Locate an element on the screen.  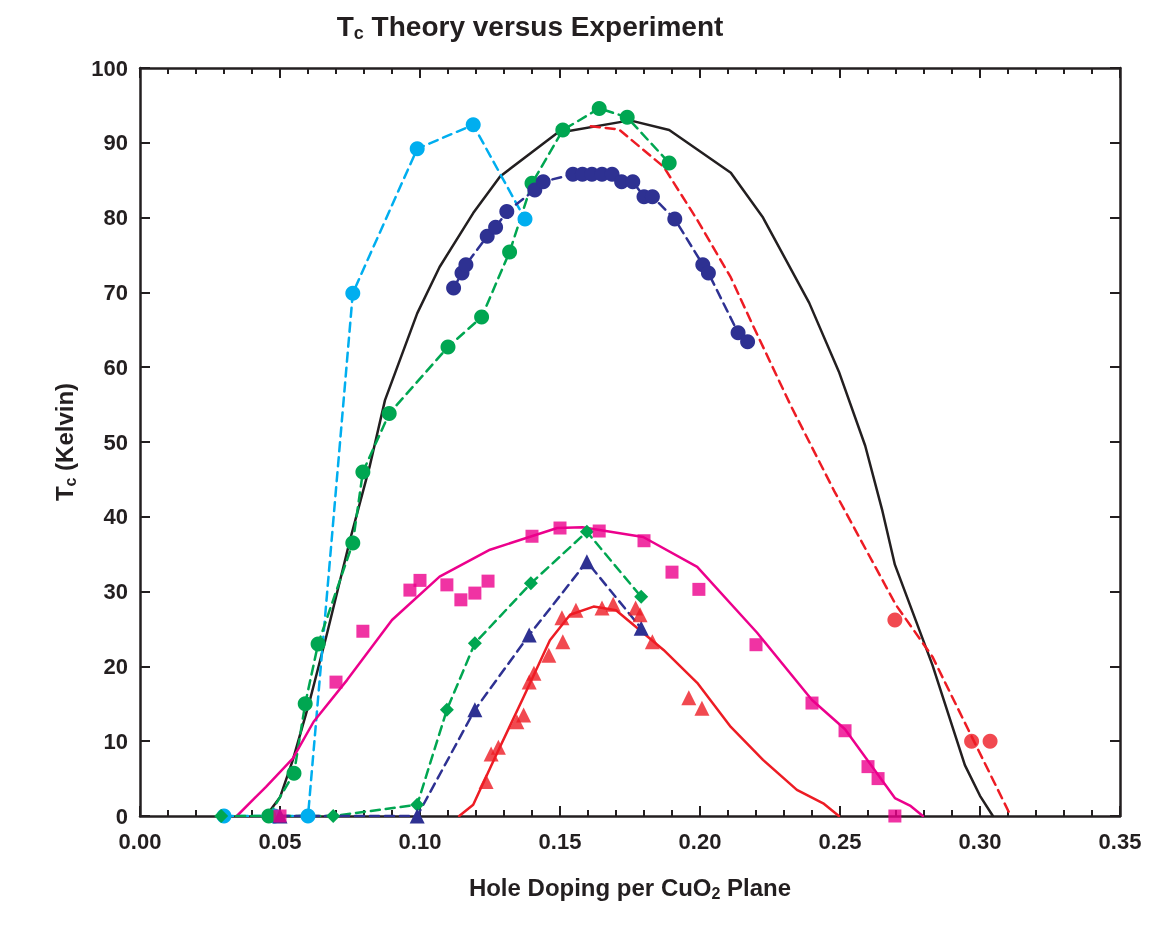
y-tick-label: 20 is located at coordinates (115, 666).